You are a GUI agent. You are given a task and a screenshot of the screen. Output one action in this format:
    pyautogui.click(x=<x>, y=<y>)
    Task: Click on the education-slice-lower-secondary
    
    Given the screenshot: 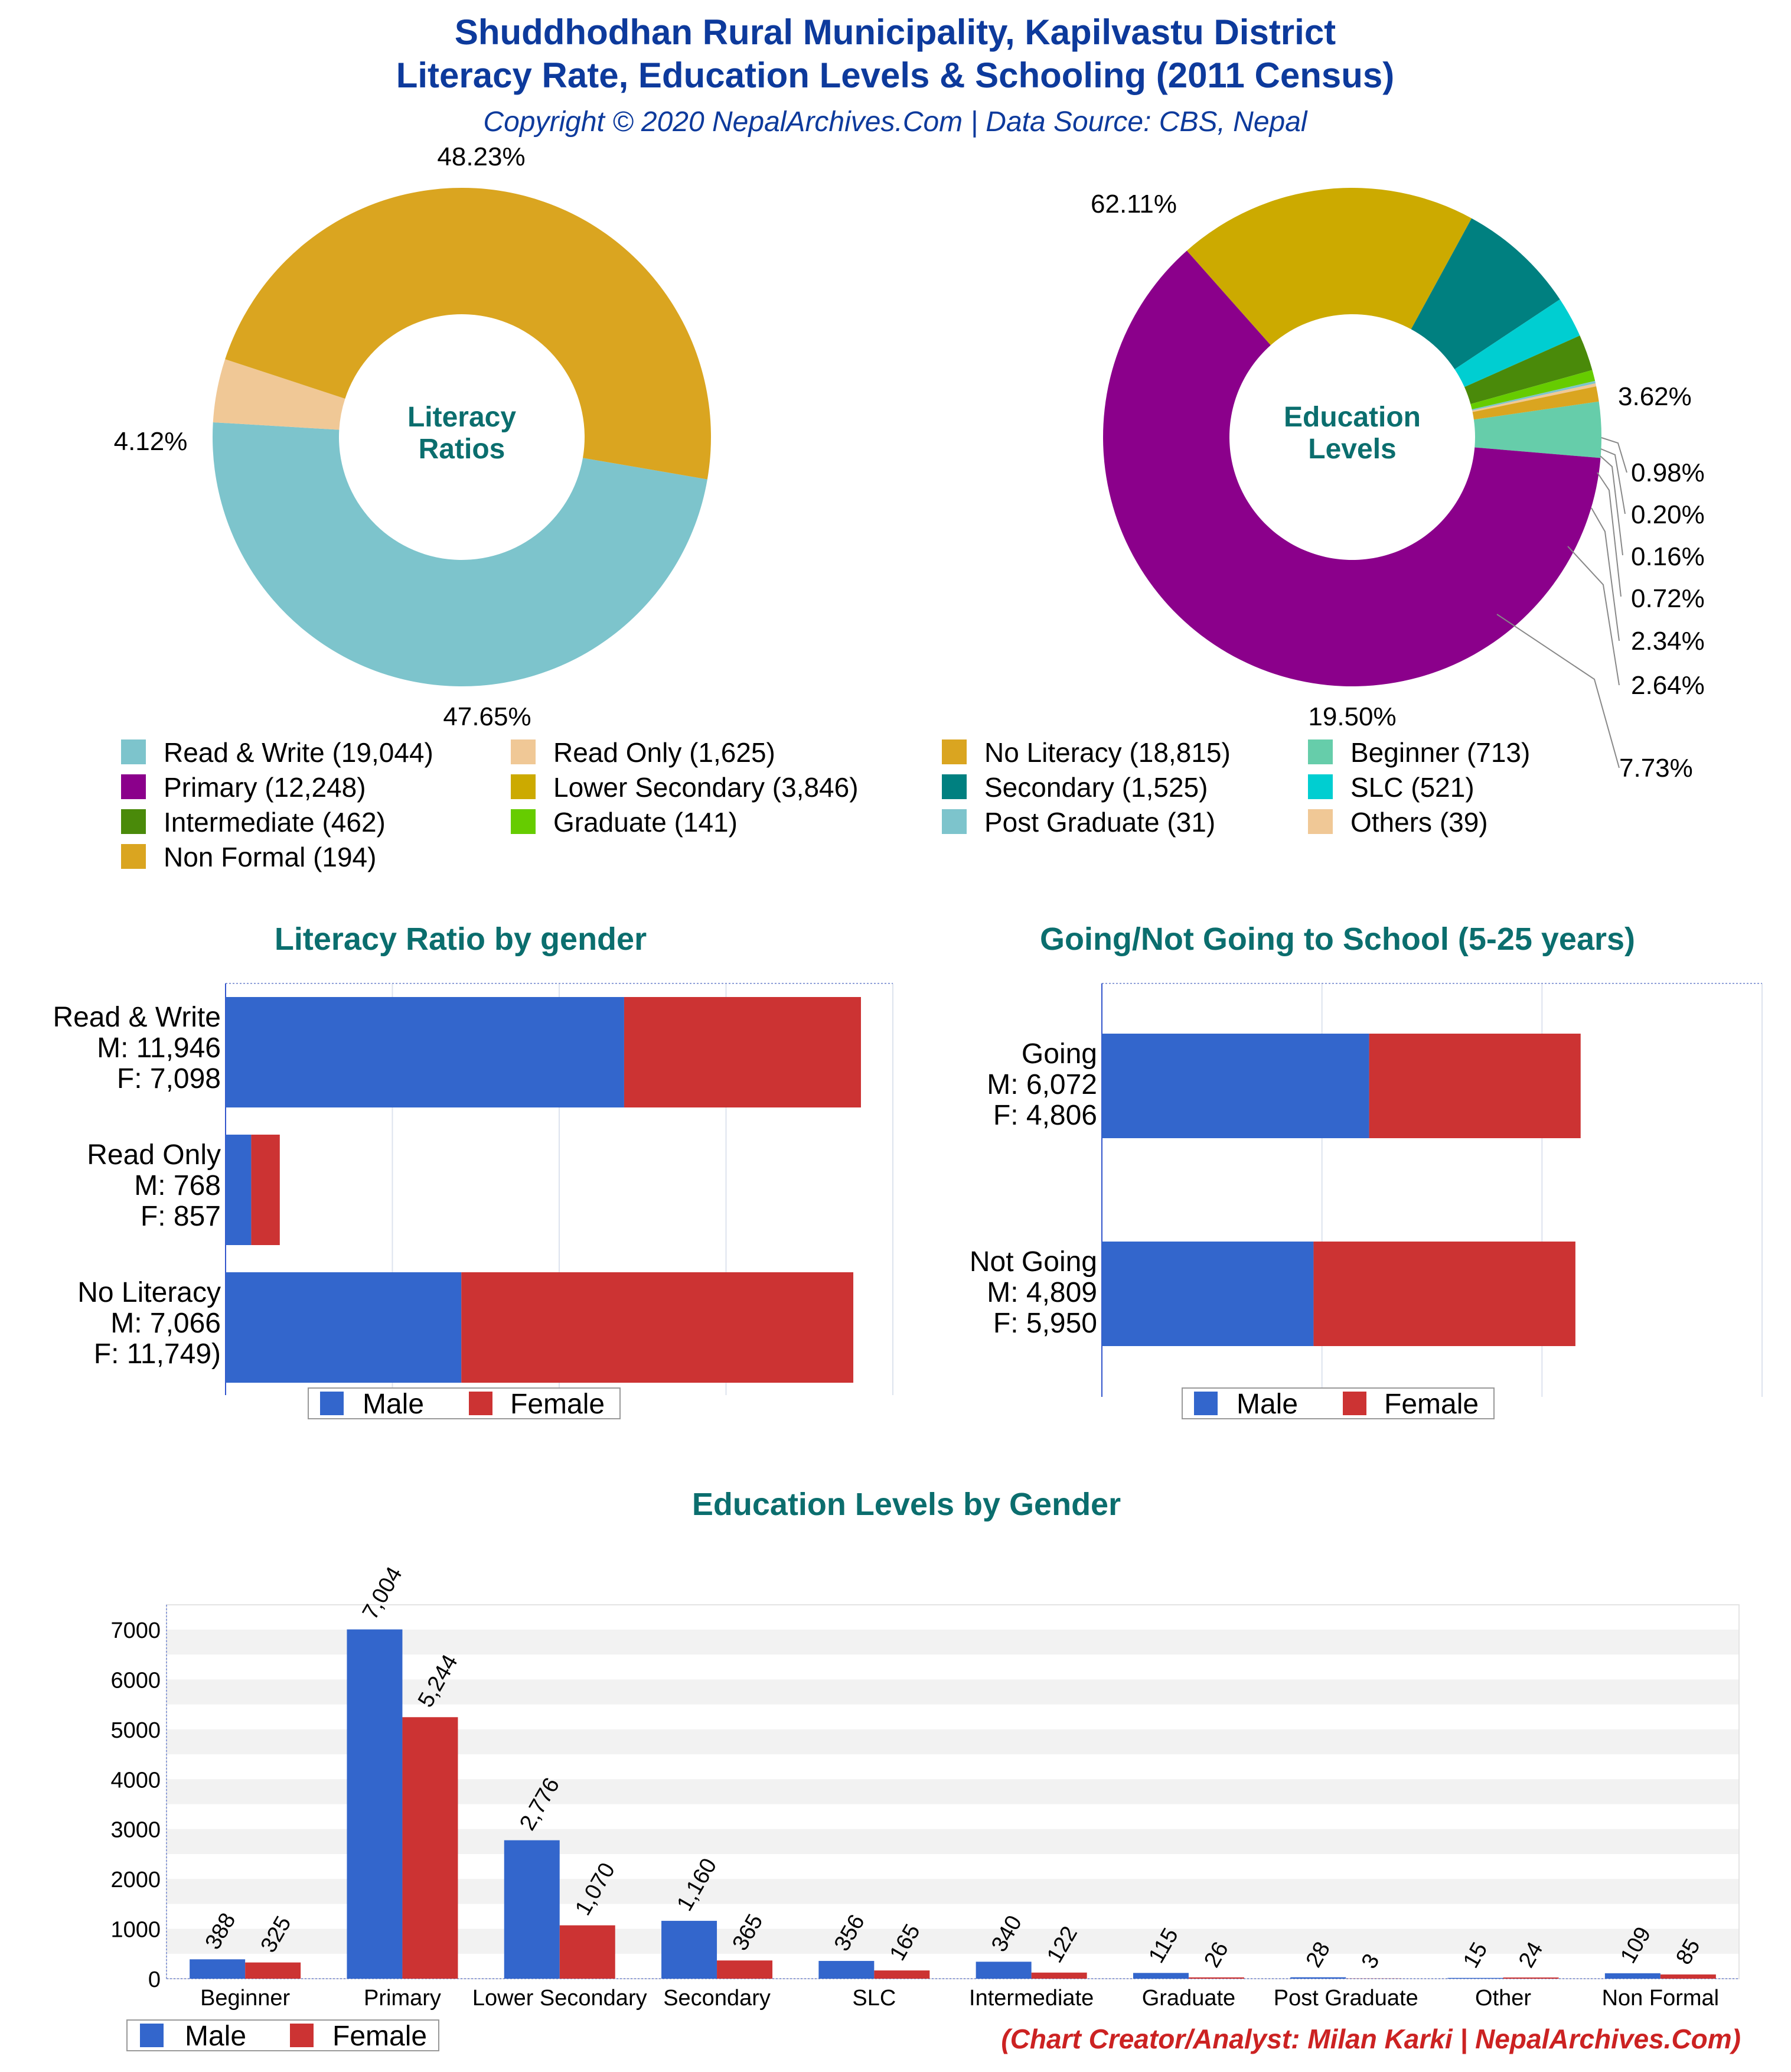 What is the action you would take?
    pyautogui.click(x=1329, y=267)
    